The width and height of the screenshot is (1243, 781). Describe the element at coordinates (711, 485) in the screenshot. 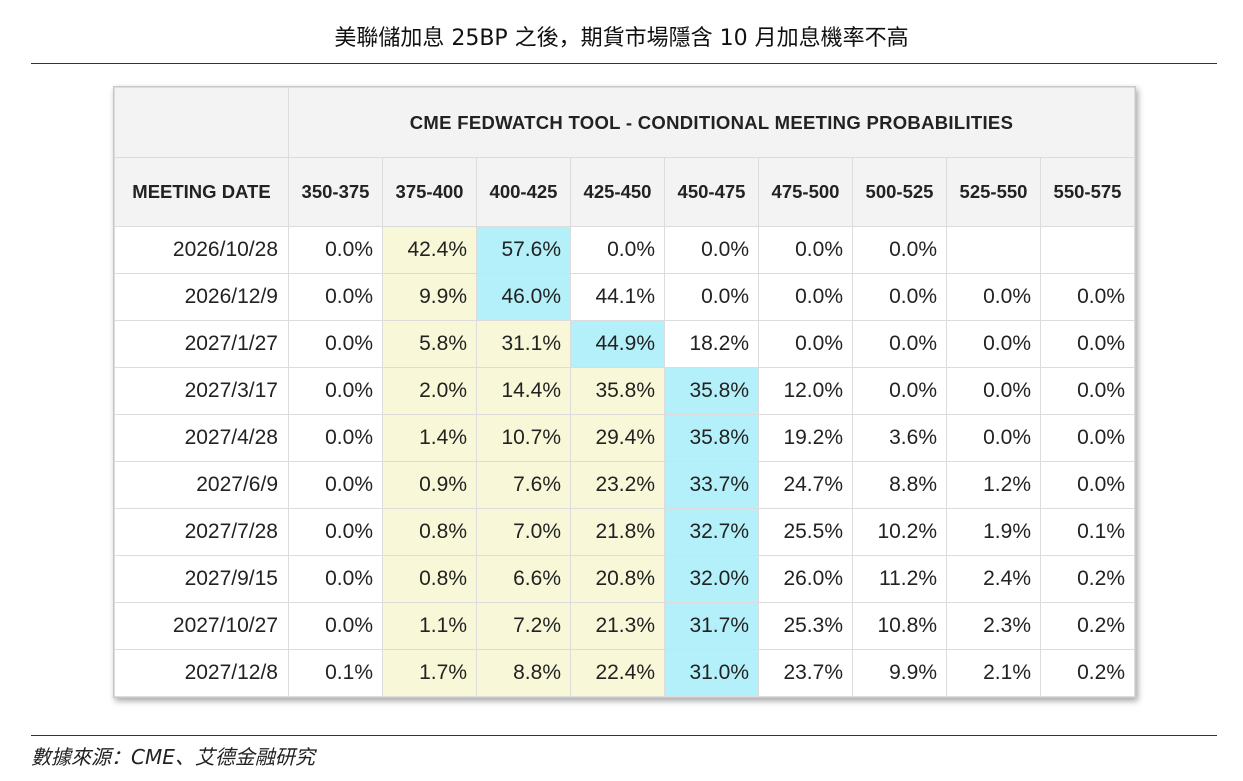

I see `probability-cell: 33.7%` at that location.